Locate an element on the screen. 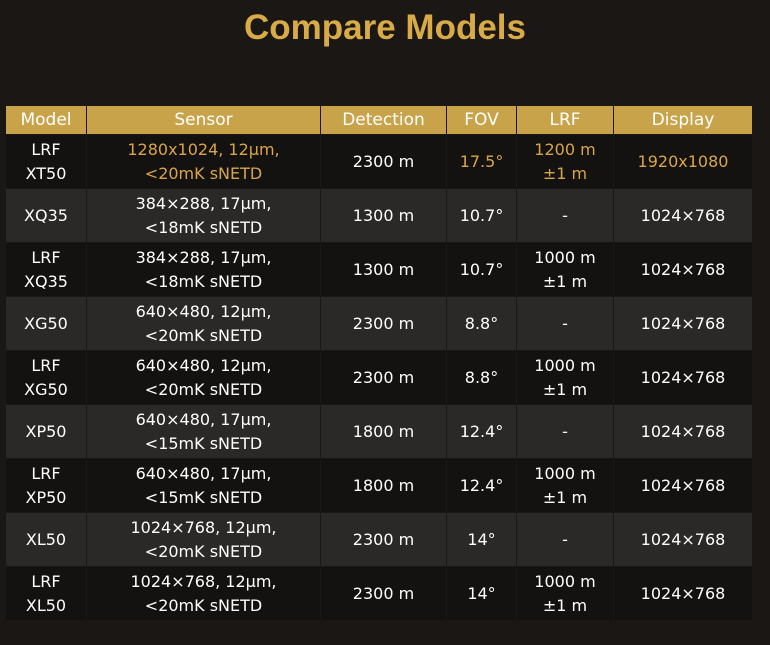 The height and width of the screenshot is (645, 770). column-header: Sensor is located at coordinates (203, 120).